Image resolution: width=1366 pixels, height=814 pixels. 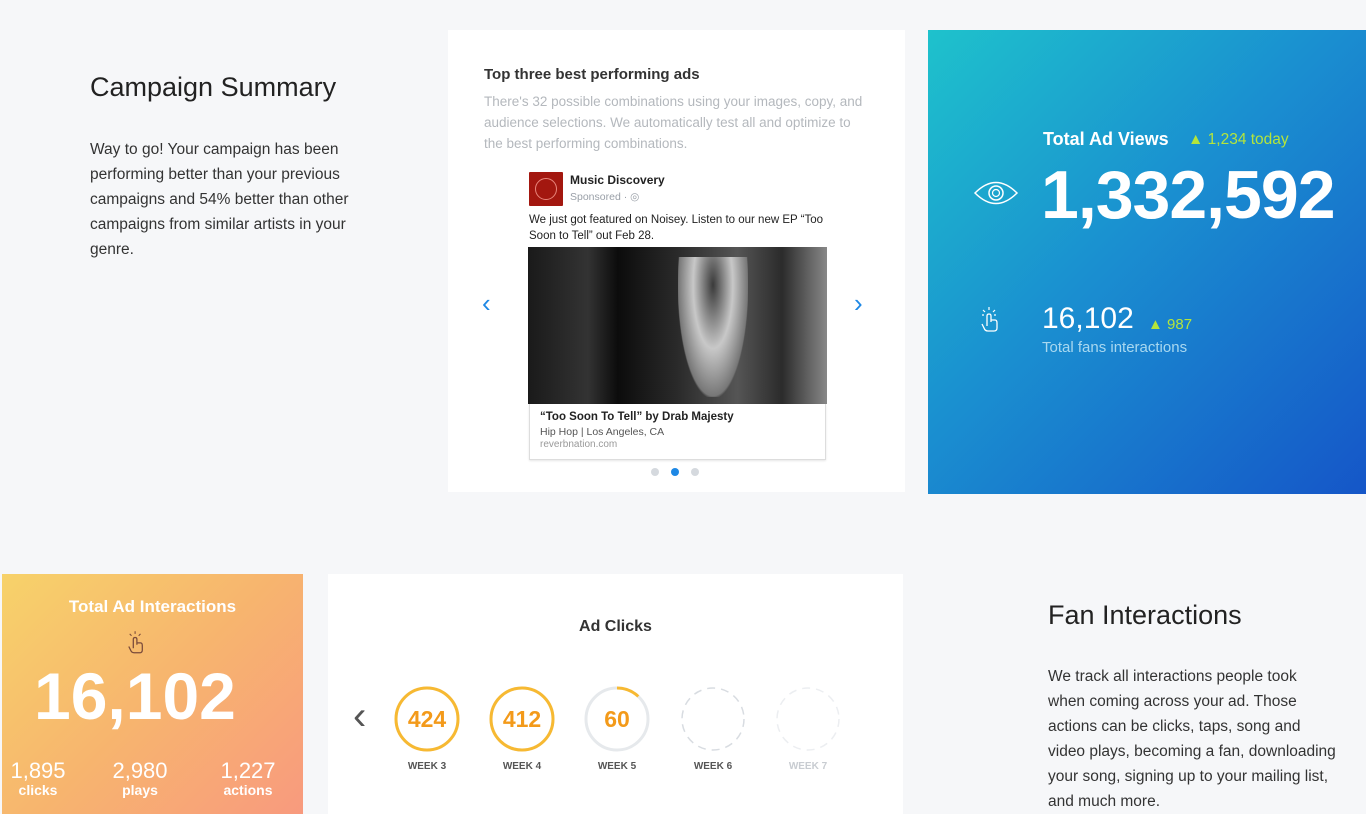 I want to click on card-url: reverbnation.com, so click(x=579, y=444).